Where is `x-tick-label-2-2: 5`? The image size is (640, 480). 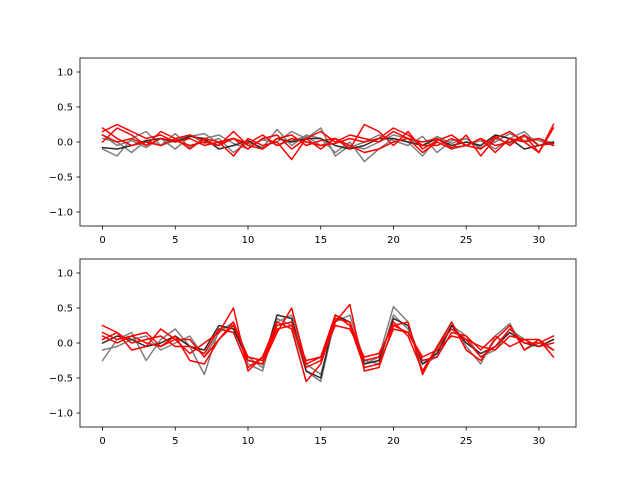 x-tick-label-2-2: 5 is located at coordinates (175, 441).